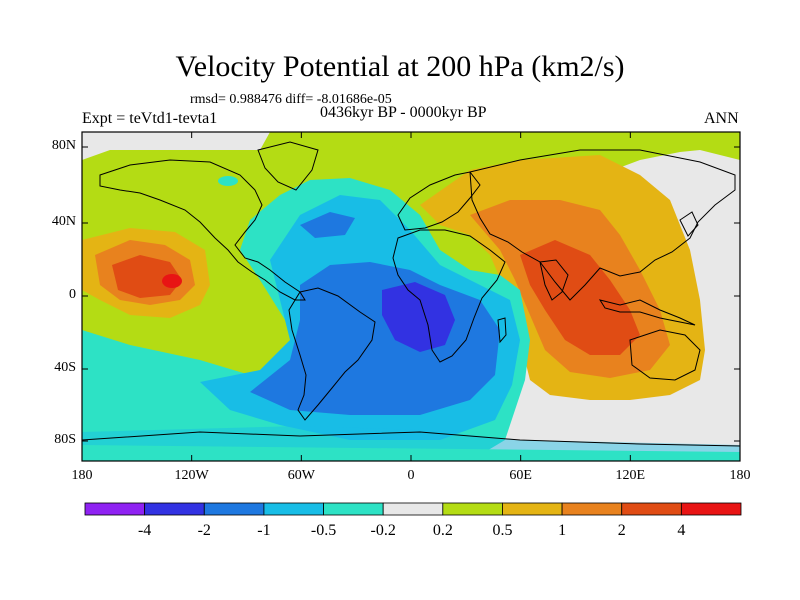 The height and width of the screenshot is (600, 800). What do you see at coordinates (72, 294) in the screenshot?
I see `lat-label: 0` at bounding box center [72, 294].